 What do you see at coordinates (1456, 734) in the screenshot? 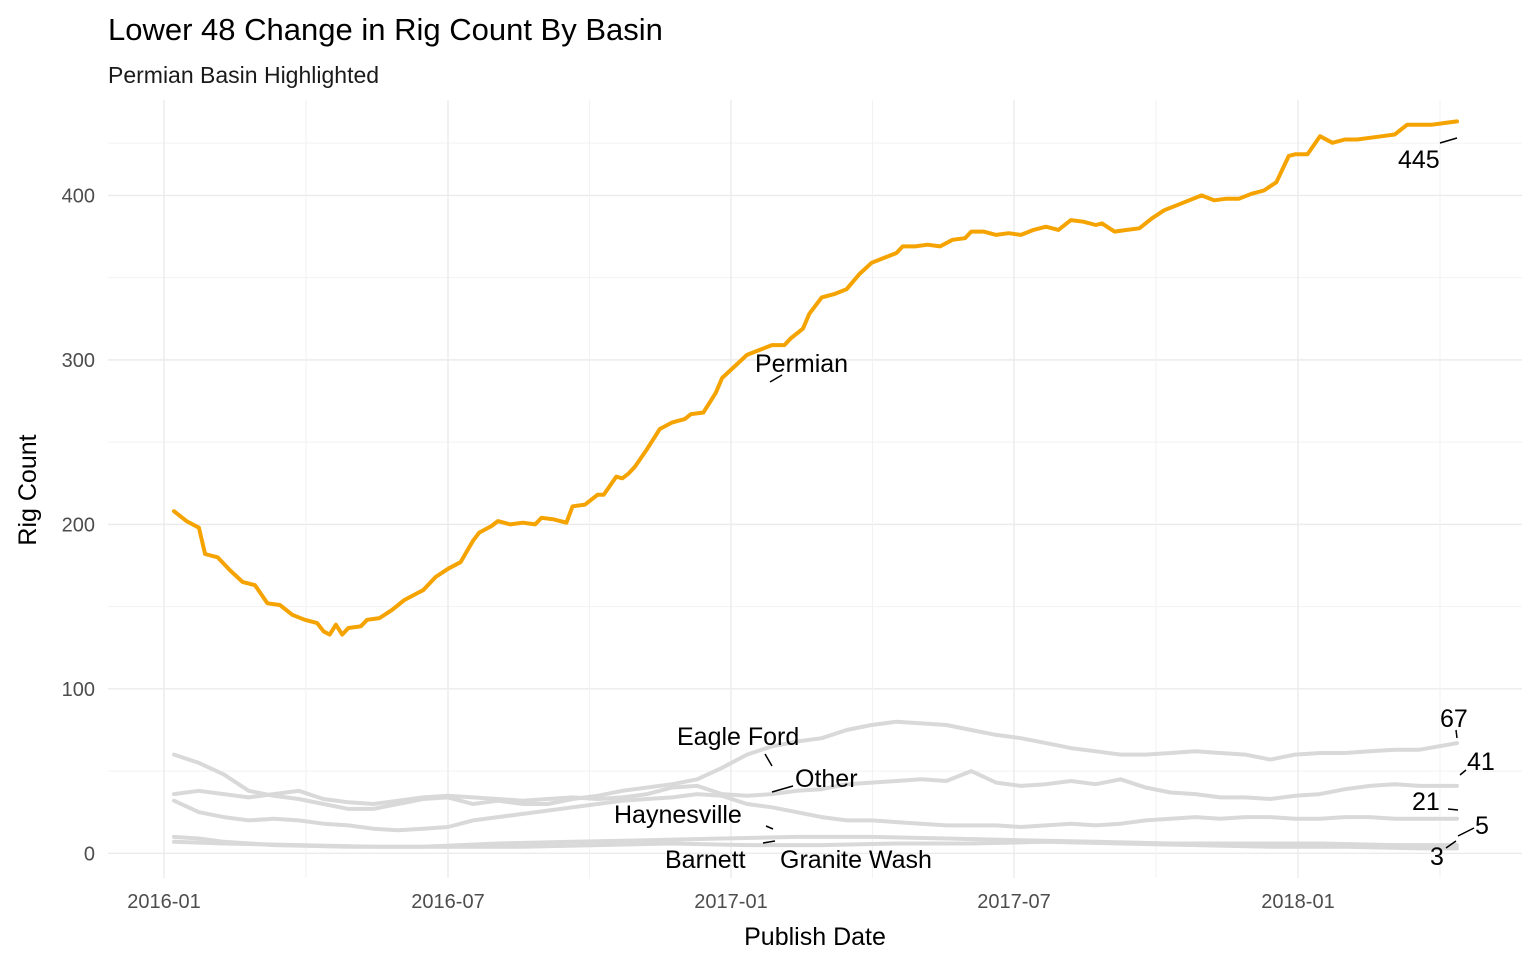
I see `end-leader-eagle-ford` at bounding box center [1456, 734].